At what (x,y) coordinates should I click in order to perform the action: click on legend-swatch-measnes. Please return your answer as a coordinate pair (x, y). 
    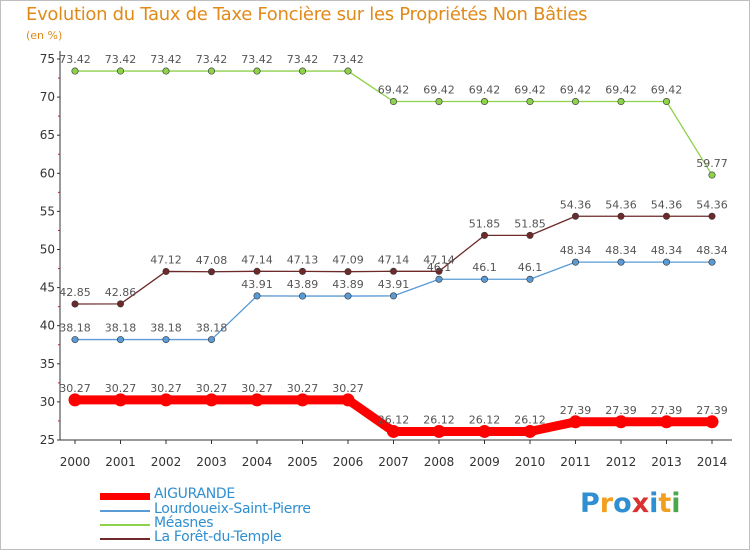
    Looking at the image, I should click on (125, 525).